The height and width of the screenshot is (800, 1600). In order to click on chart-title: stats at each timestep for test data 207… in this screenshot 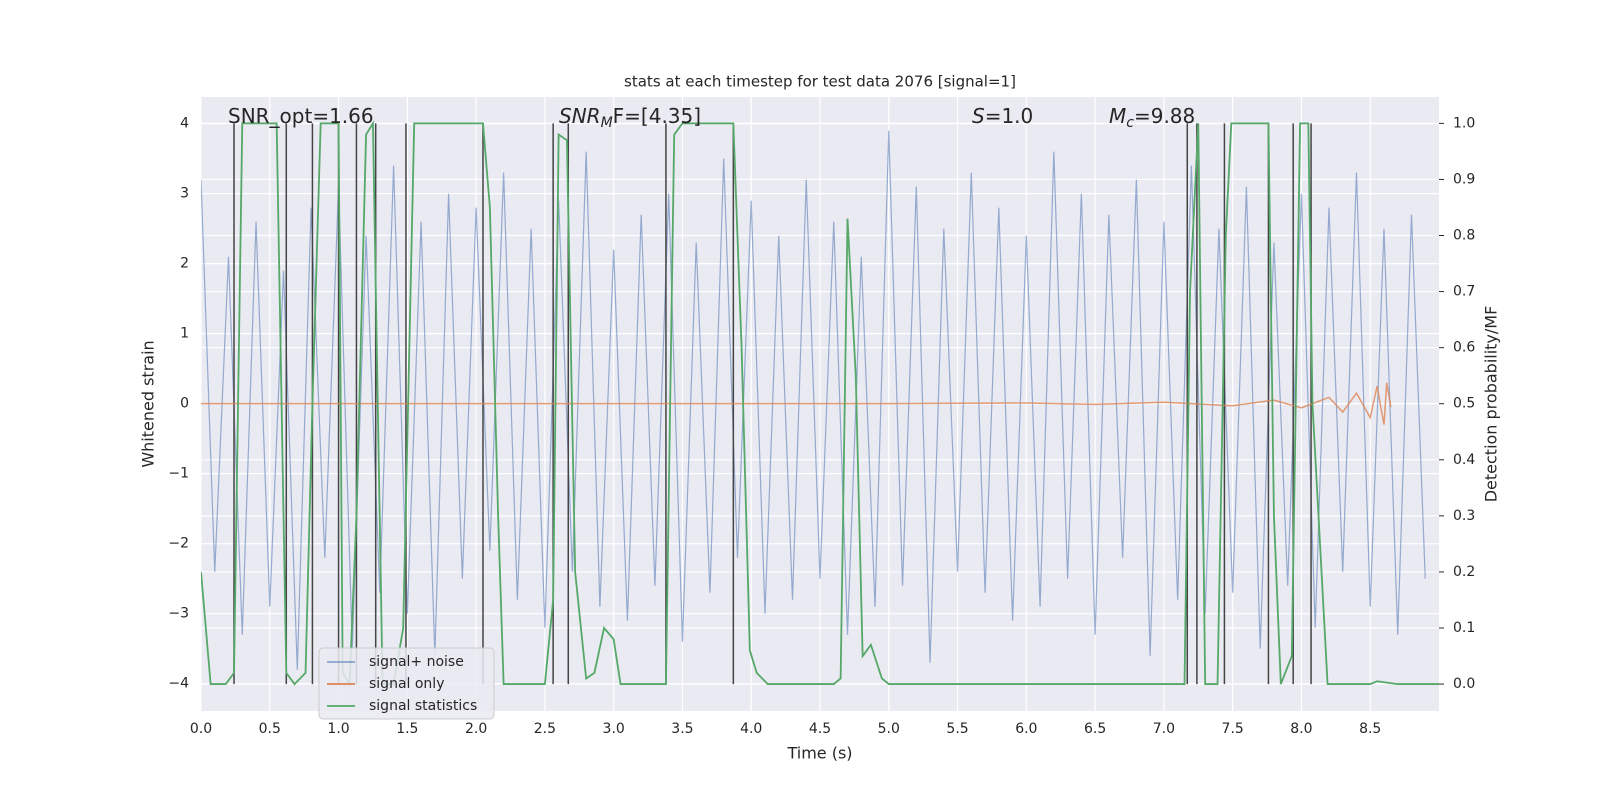, I will do `click(820, 82)`.